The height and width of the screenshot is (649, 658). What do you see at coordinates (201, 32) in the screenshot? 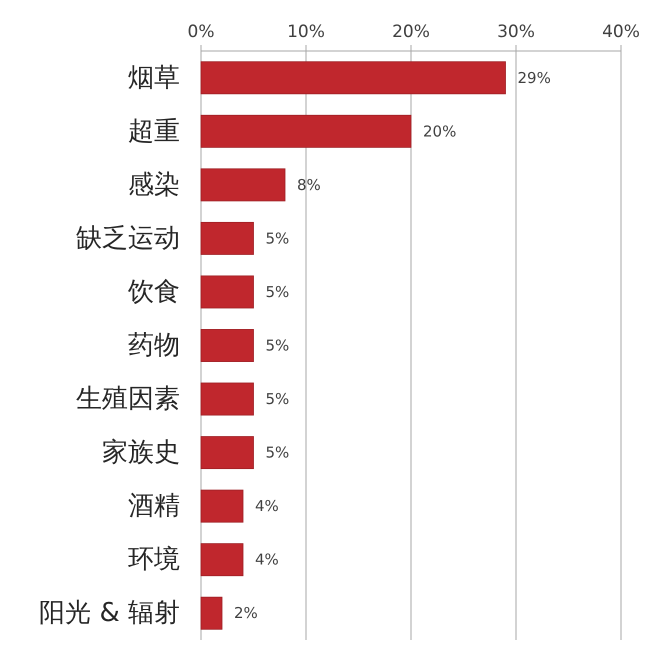
I see `x-tick-label: 0%` at bounding box center [201, 32].